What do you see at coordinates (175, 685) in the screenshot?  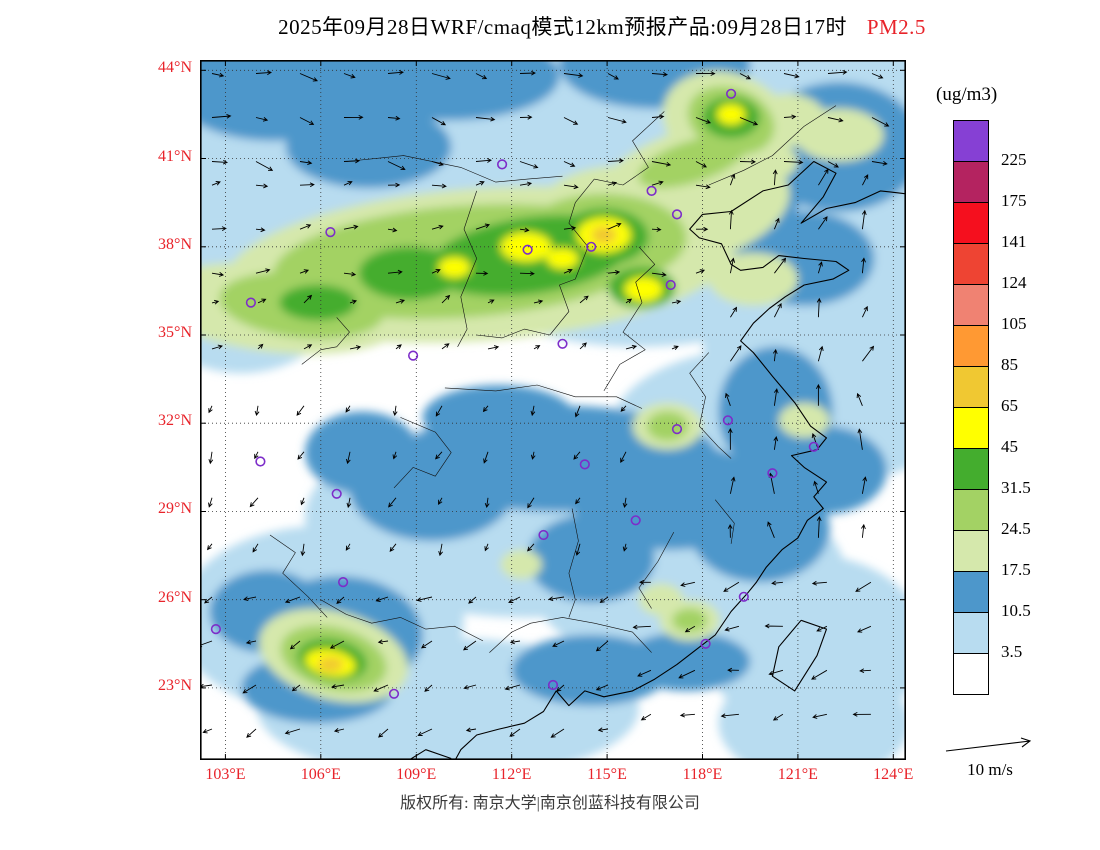 I see `y-axis-tick-label: 23°N` at bounding box center [175, 685].